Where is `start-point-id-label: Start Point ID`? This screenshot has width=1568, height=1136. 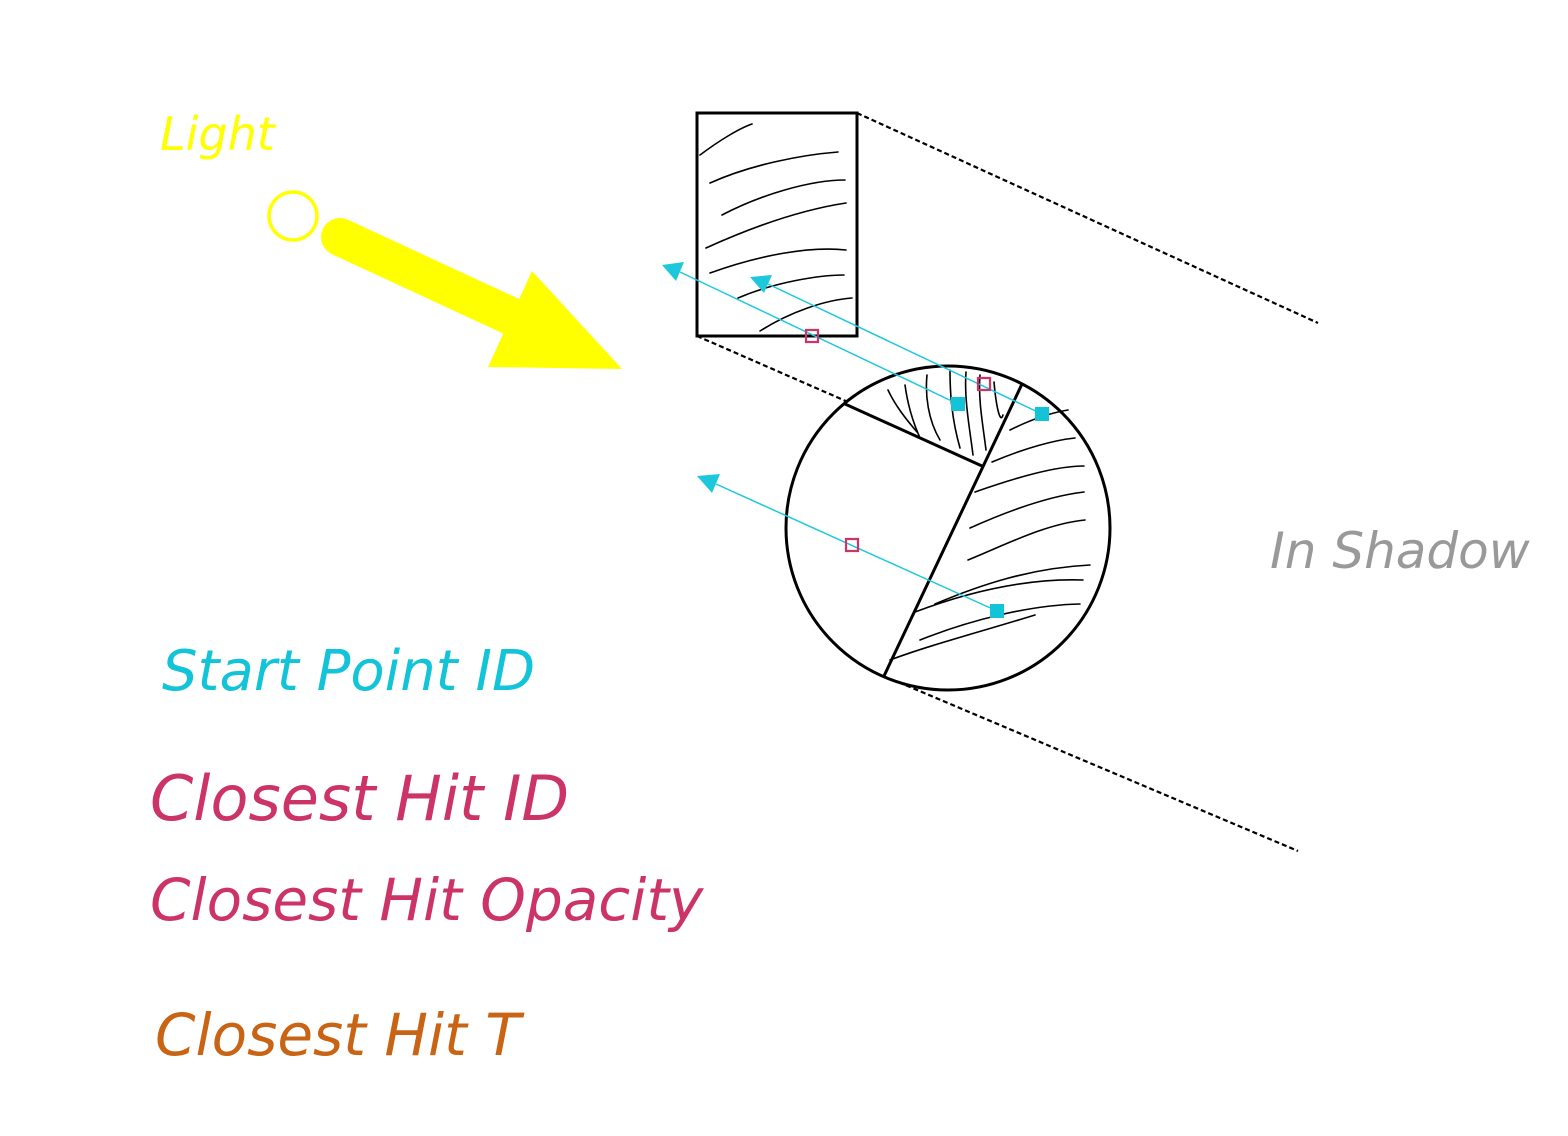 start-point-id-label: Start Point ID is located at coordinates (348, 671).